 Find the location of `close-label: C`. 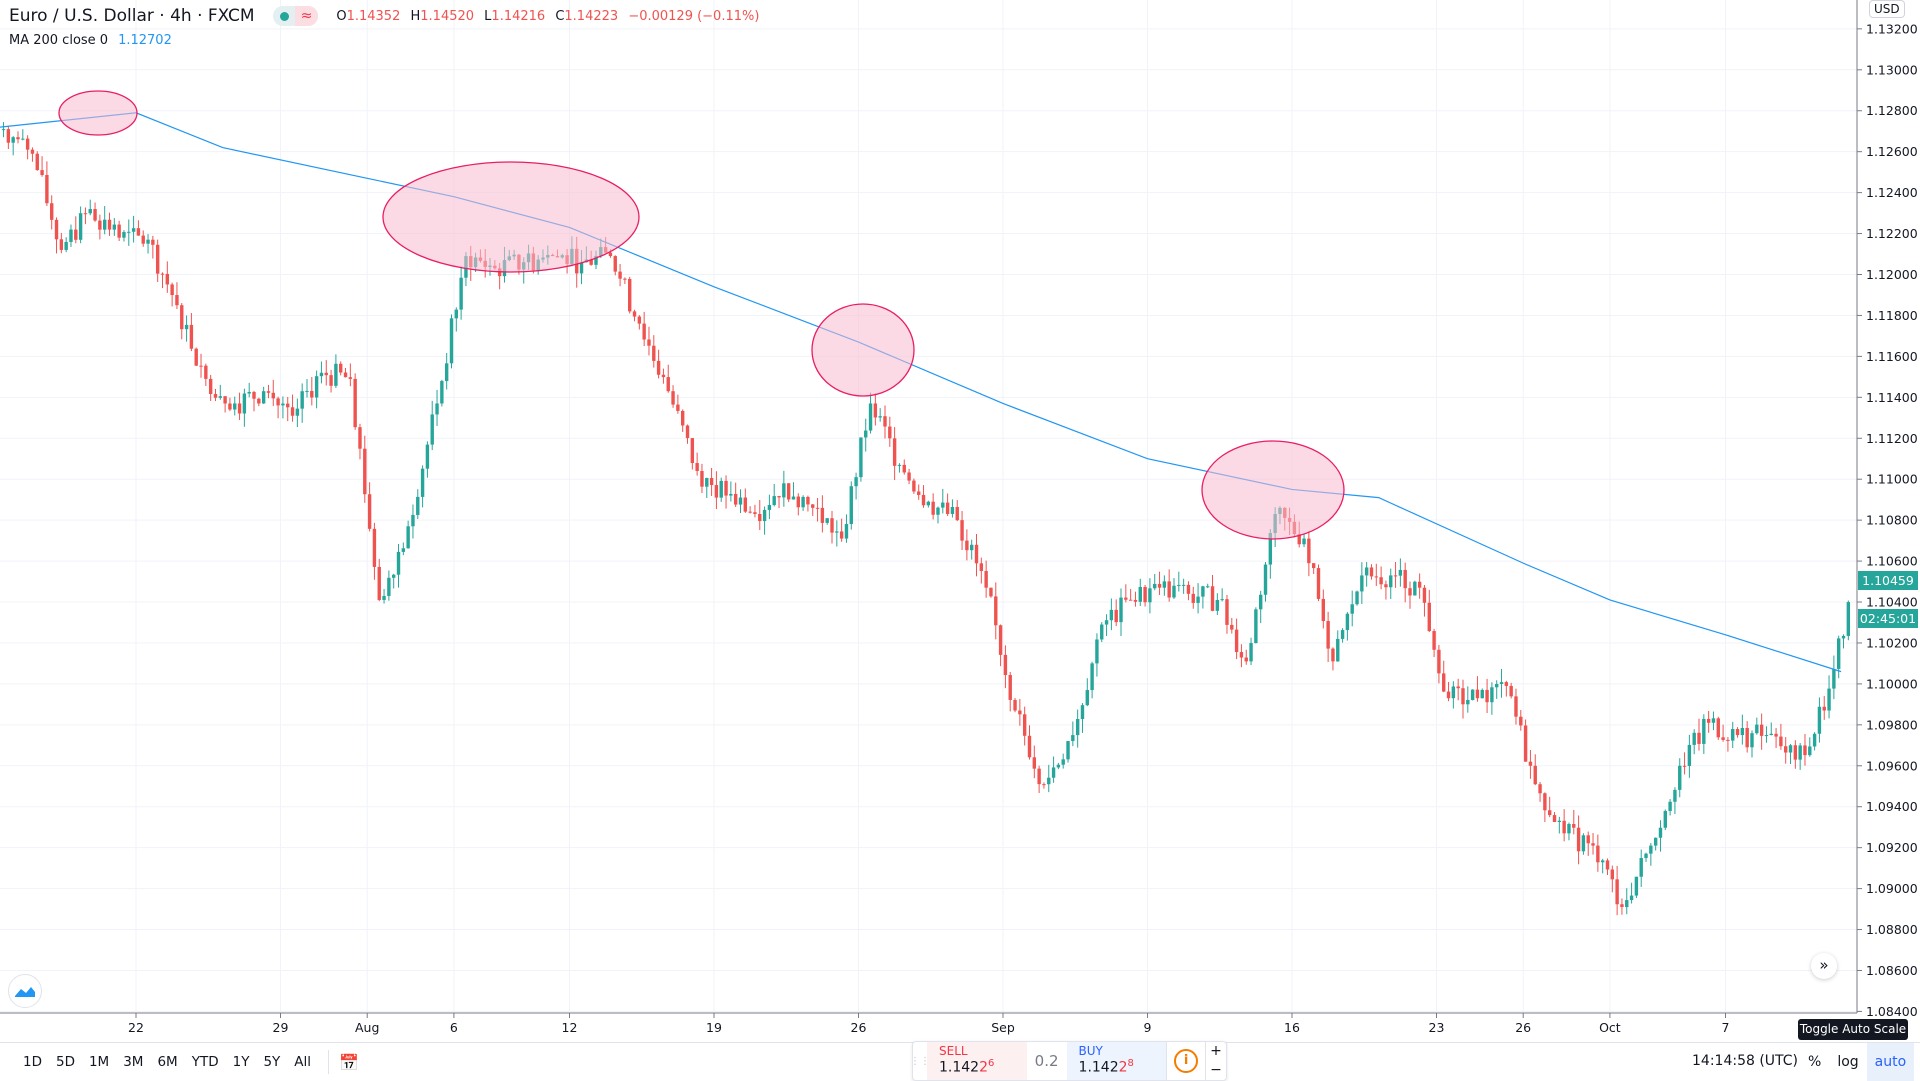

close-label: C is located at coordinates (560, 16).